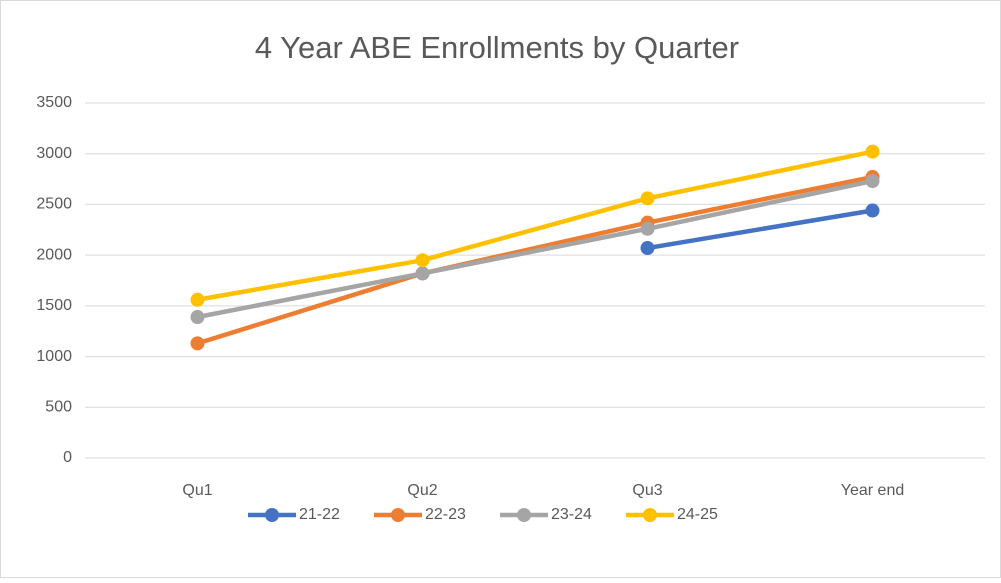 Image resolution: width=1001 pixels, height=583 pixels. What do you see at coordinates (319, 514) in the screenshot?
I see `legend-label: 21-22` at bounding box center [319, 514].